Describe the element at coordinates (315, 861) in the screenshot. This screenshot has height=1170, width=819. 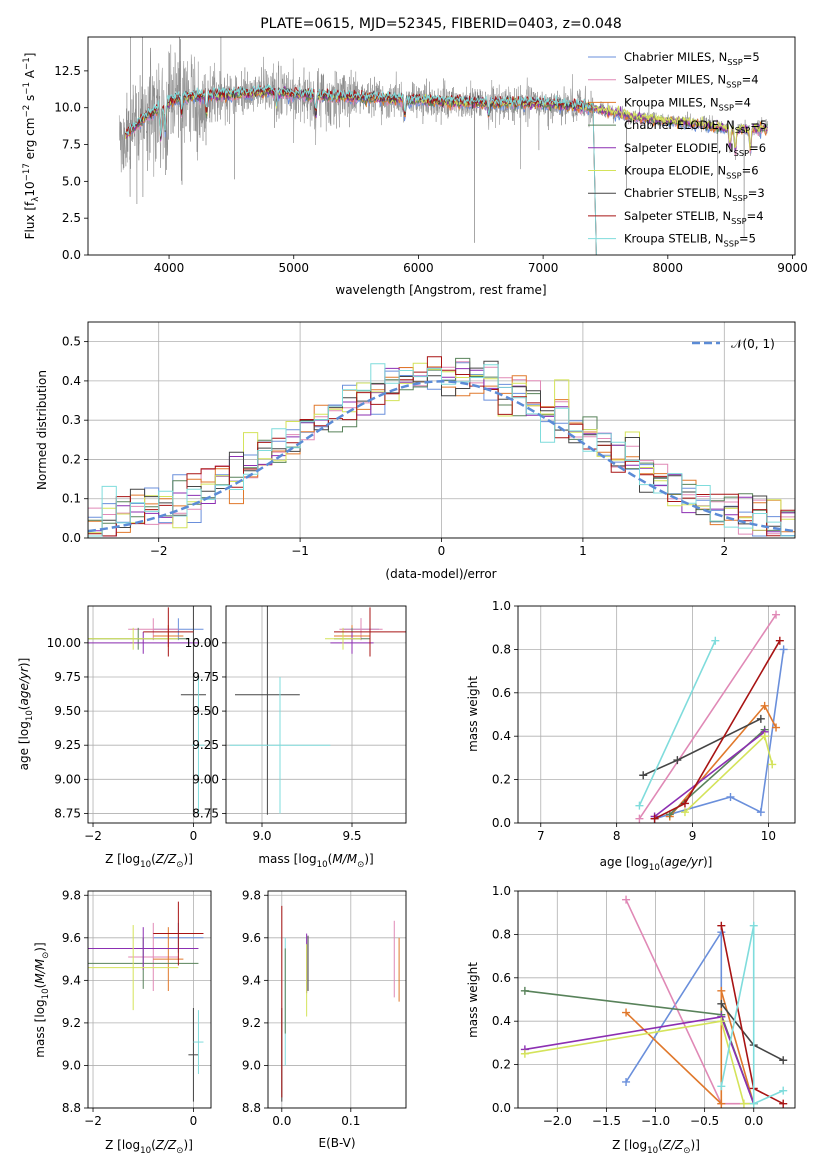
I see `x-axis-label: mass [log10(M/M⊙)]` at that location.